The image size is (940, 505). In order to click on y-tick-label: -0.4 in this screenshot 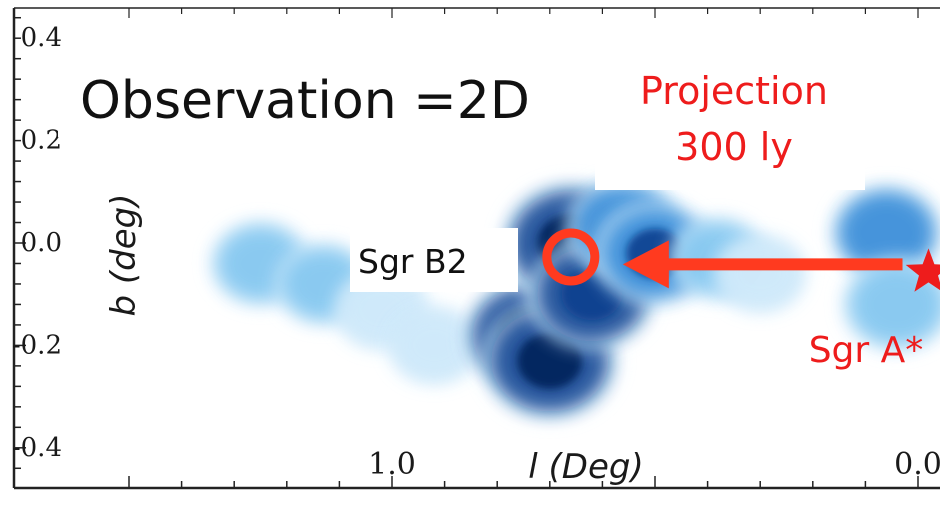, I will do `click(37, 448)`.